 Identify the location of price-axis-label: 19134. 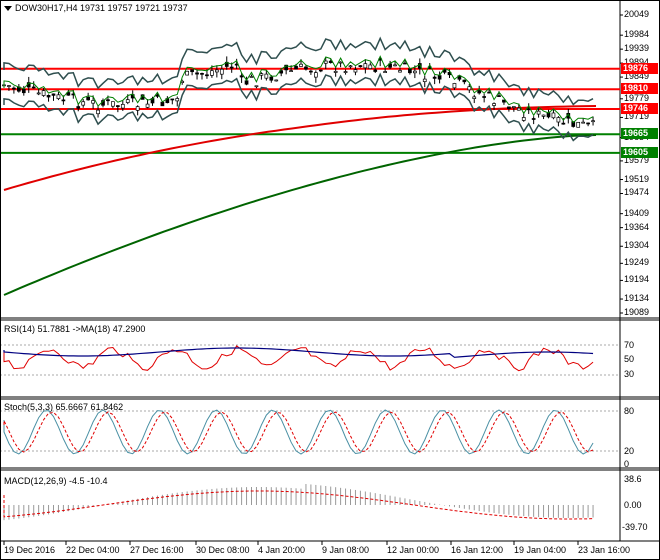
(637, 298).